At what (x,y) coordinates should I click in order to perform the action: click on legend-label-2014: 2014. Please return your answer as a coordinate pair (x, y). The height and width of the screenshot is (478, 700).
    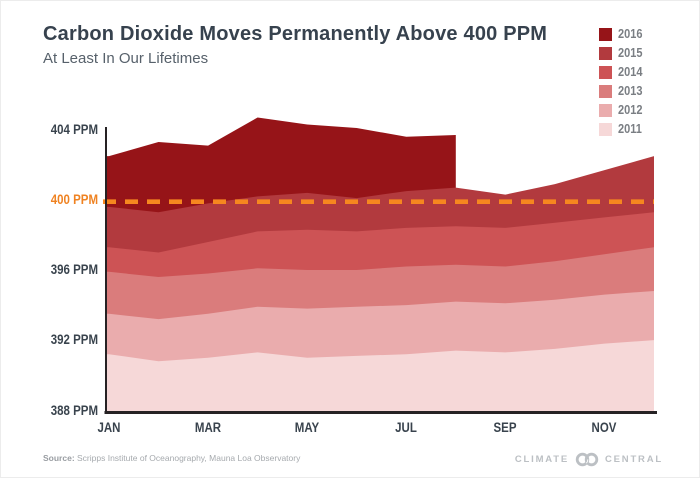
    Looking at the image, I should click on (630, 72).